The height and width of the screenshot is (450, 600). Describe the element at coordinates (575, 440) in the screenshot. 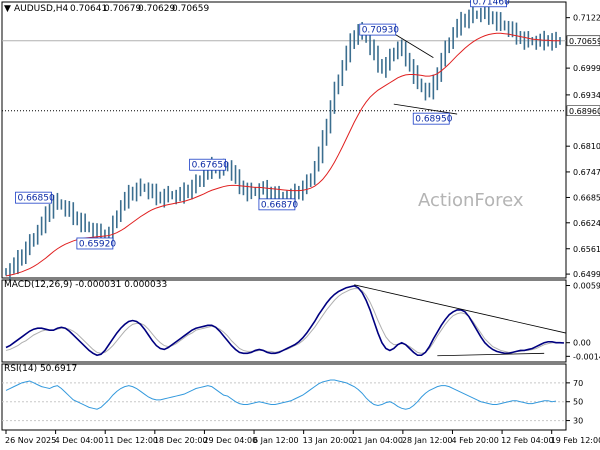

I see `x-tick-label: 19 Feb 12:00` at that location.